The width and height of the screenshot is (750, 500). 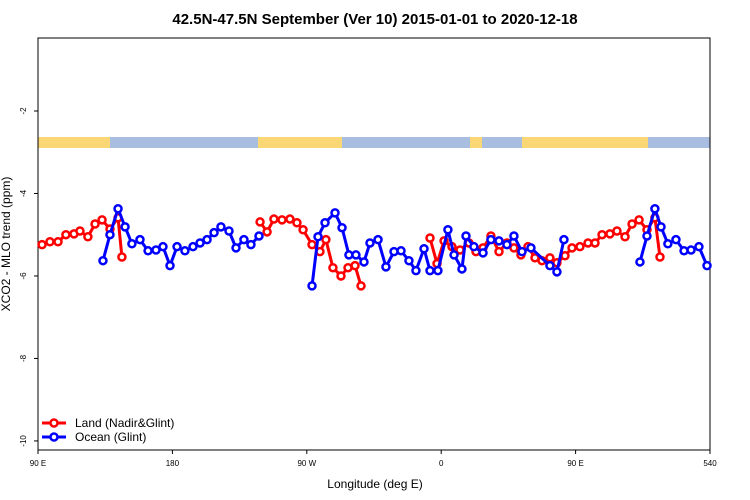 I want to click on ocean-band, so click(x=374, y=142).